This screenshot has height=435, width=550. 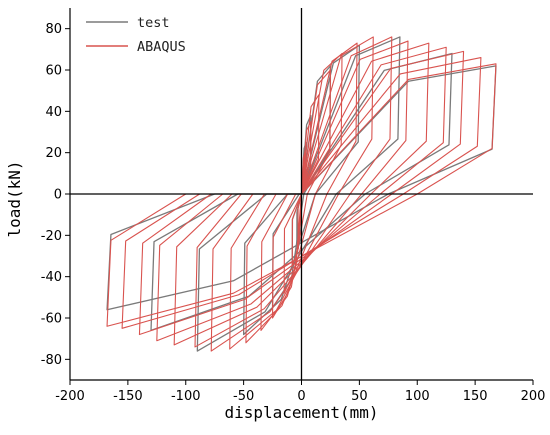 I want to click on x-tick-label: -100, so click(x=186, y=396).